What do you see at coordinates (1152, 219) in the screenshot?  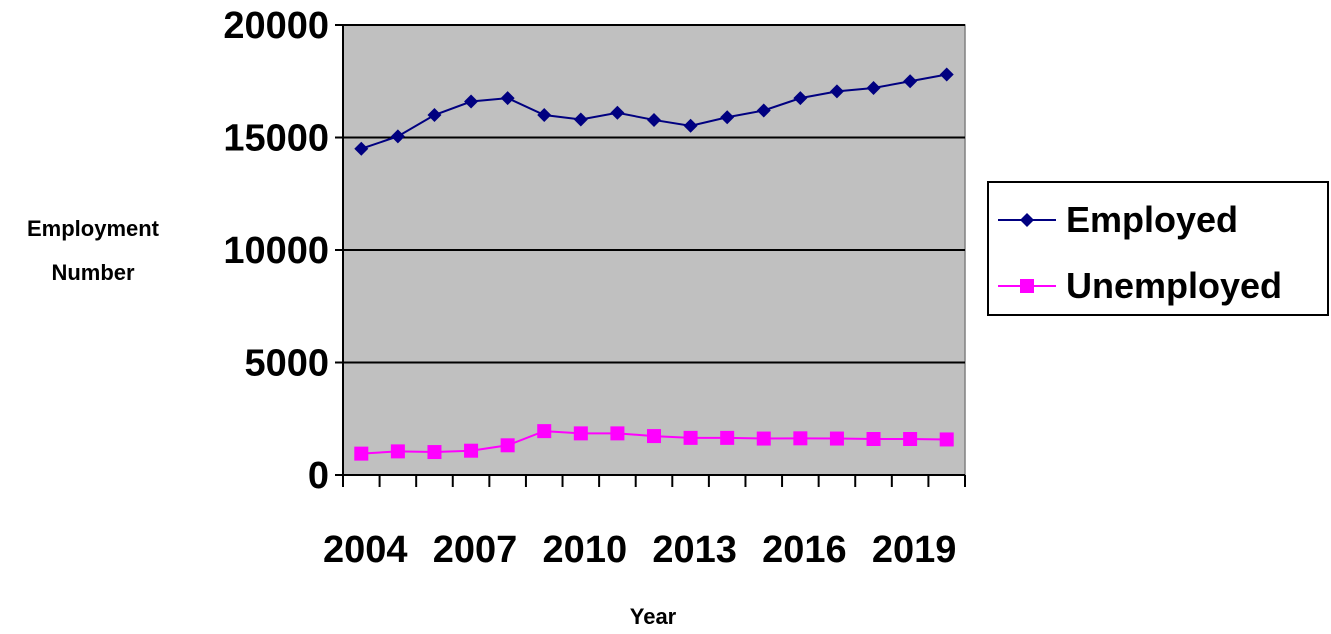 I see `legend-label: Employed` at bounding box center [1152, 219].